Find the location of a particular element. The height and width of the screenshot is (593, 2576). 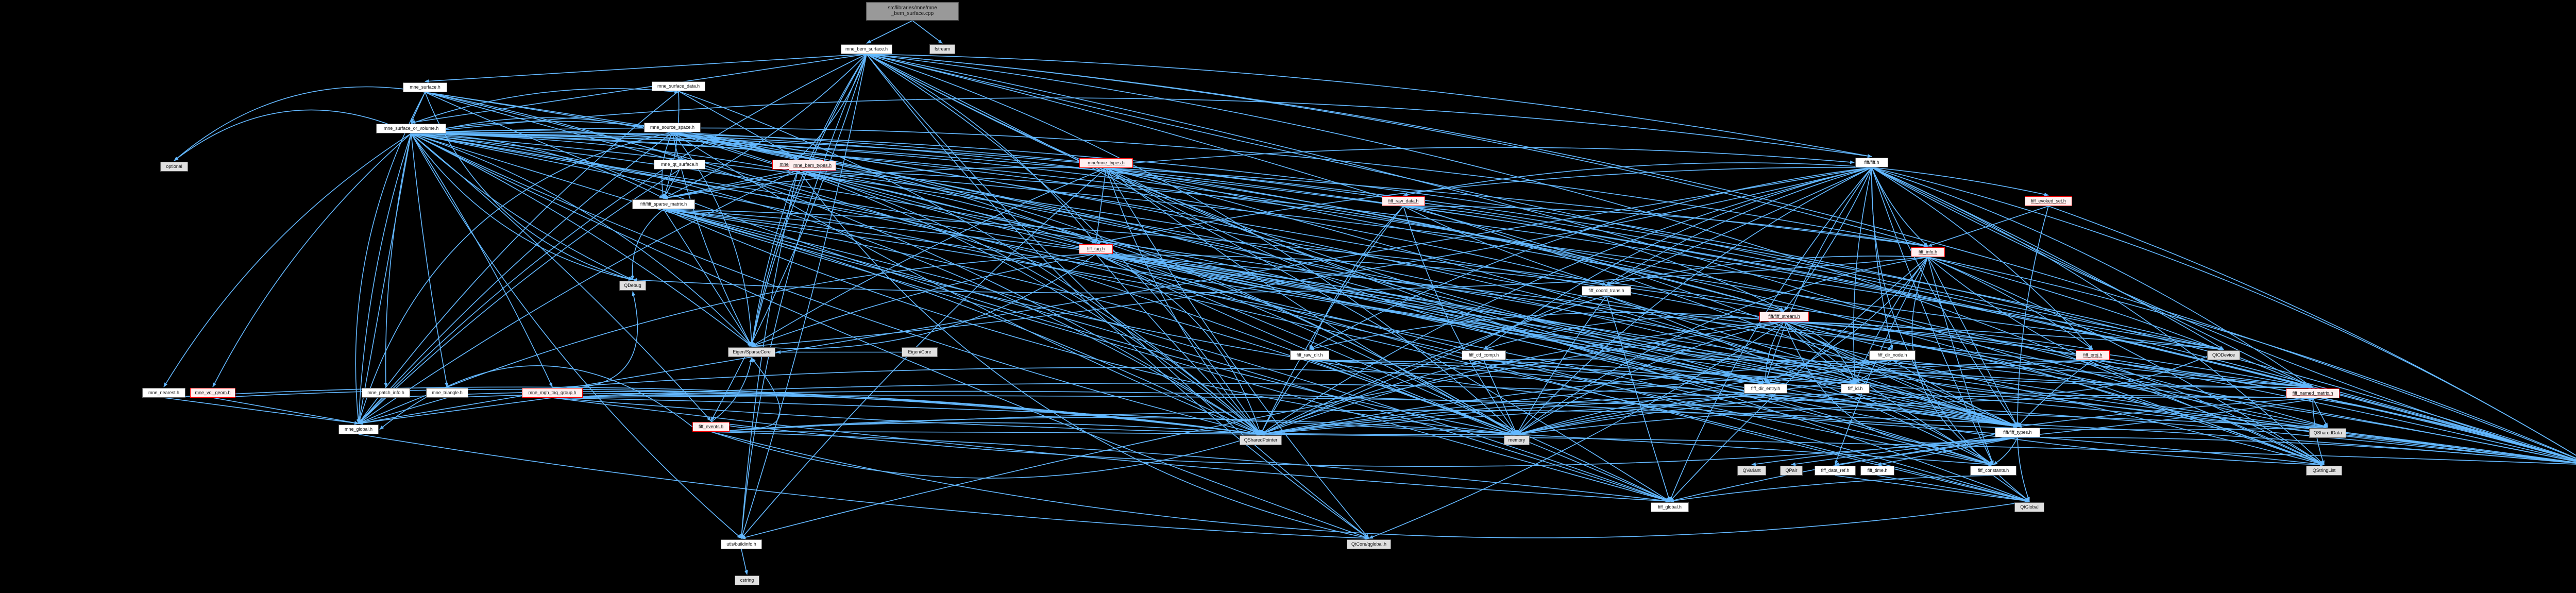

graph-node-fiffdirentry: fiff_dir_entry.h is located at coordinates (1765, 389).